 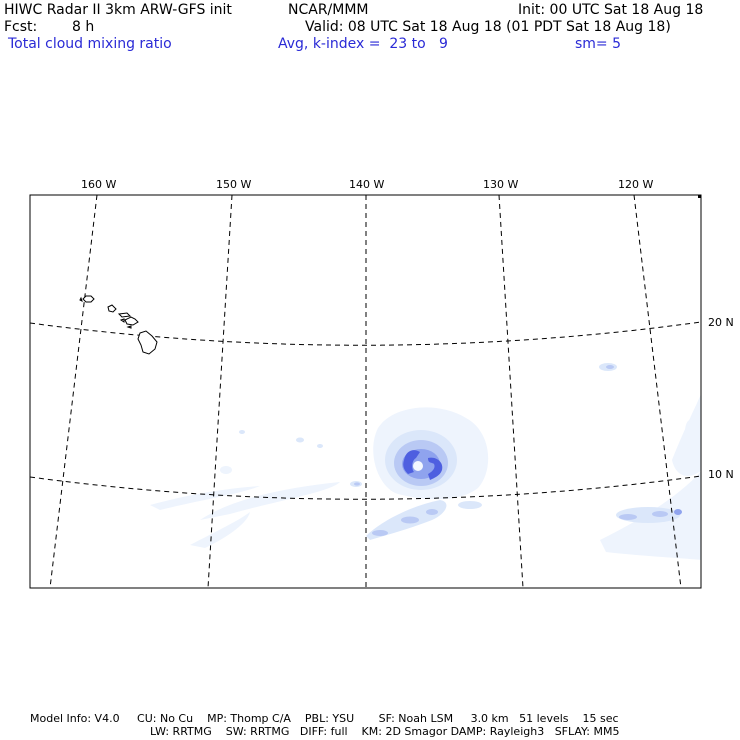 I want to click on level-range: Avg, k-index = 23 to 9, so click(x=363, y=44).